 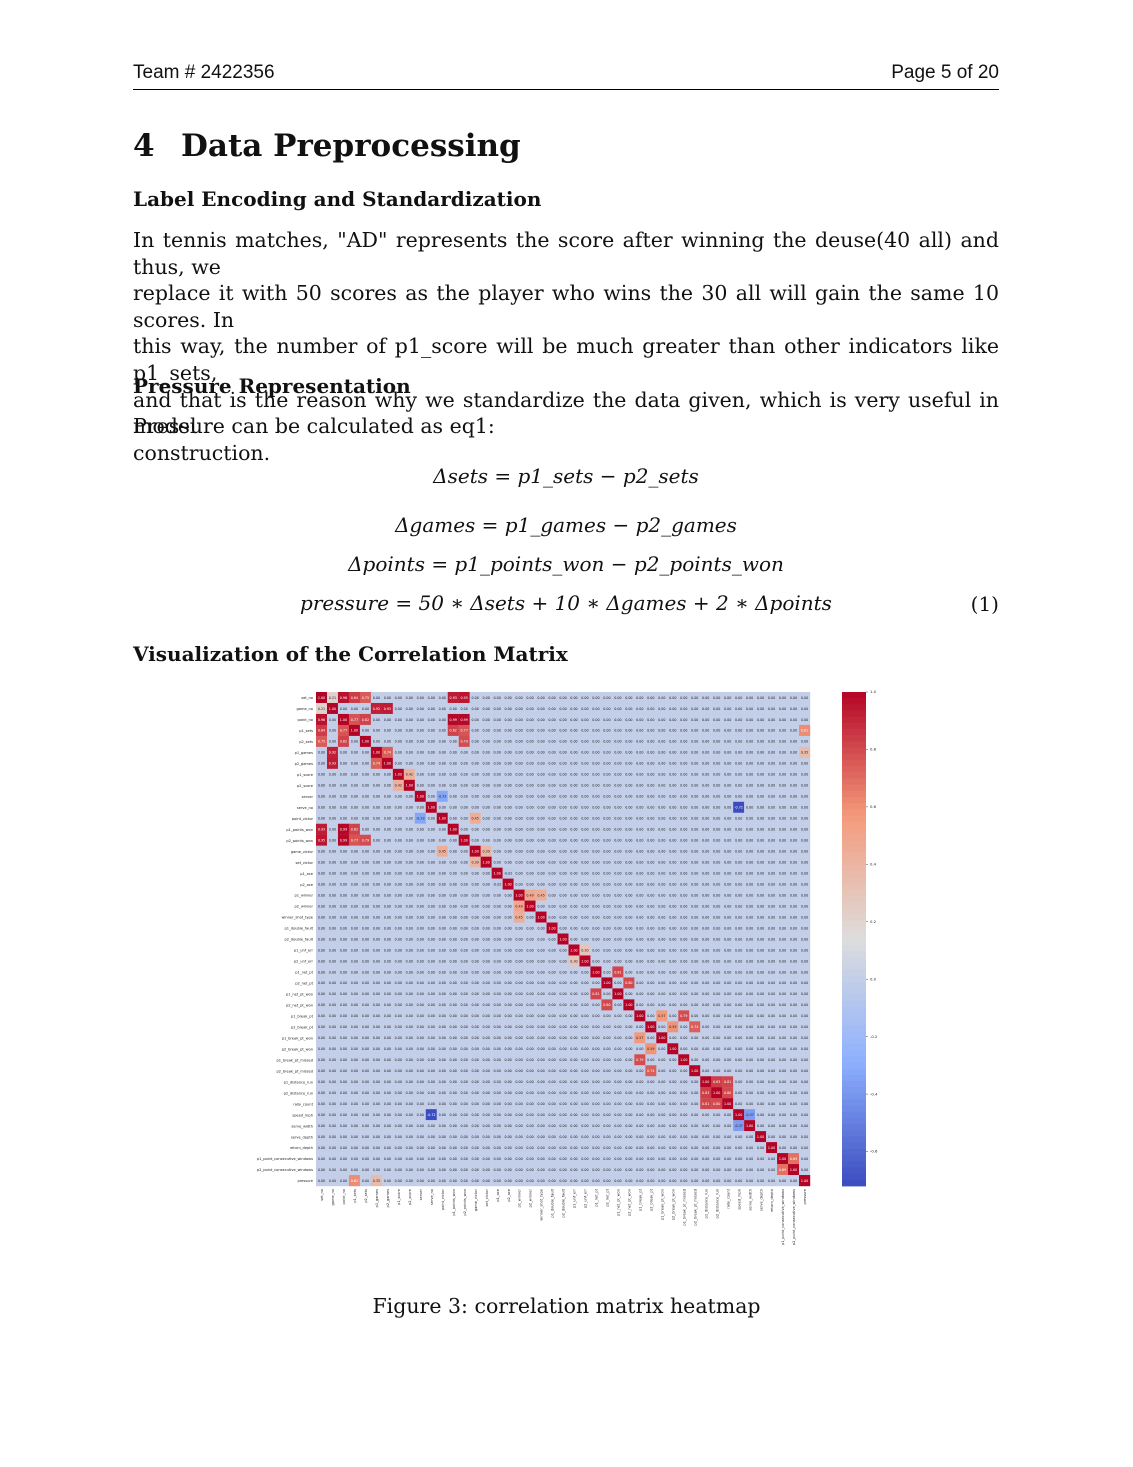 I want to click on colorbar-segment, so click(x=854, y=1140).